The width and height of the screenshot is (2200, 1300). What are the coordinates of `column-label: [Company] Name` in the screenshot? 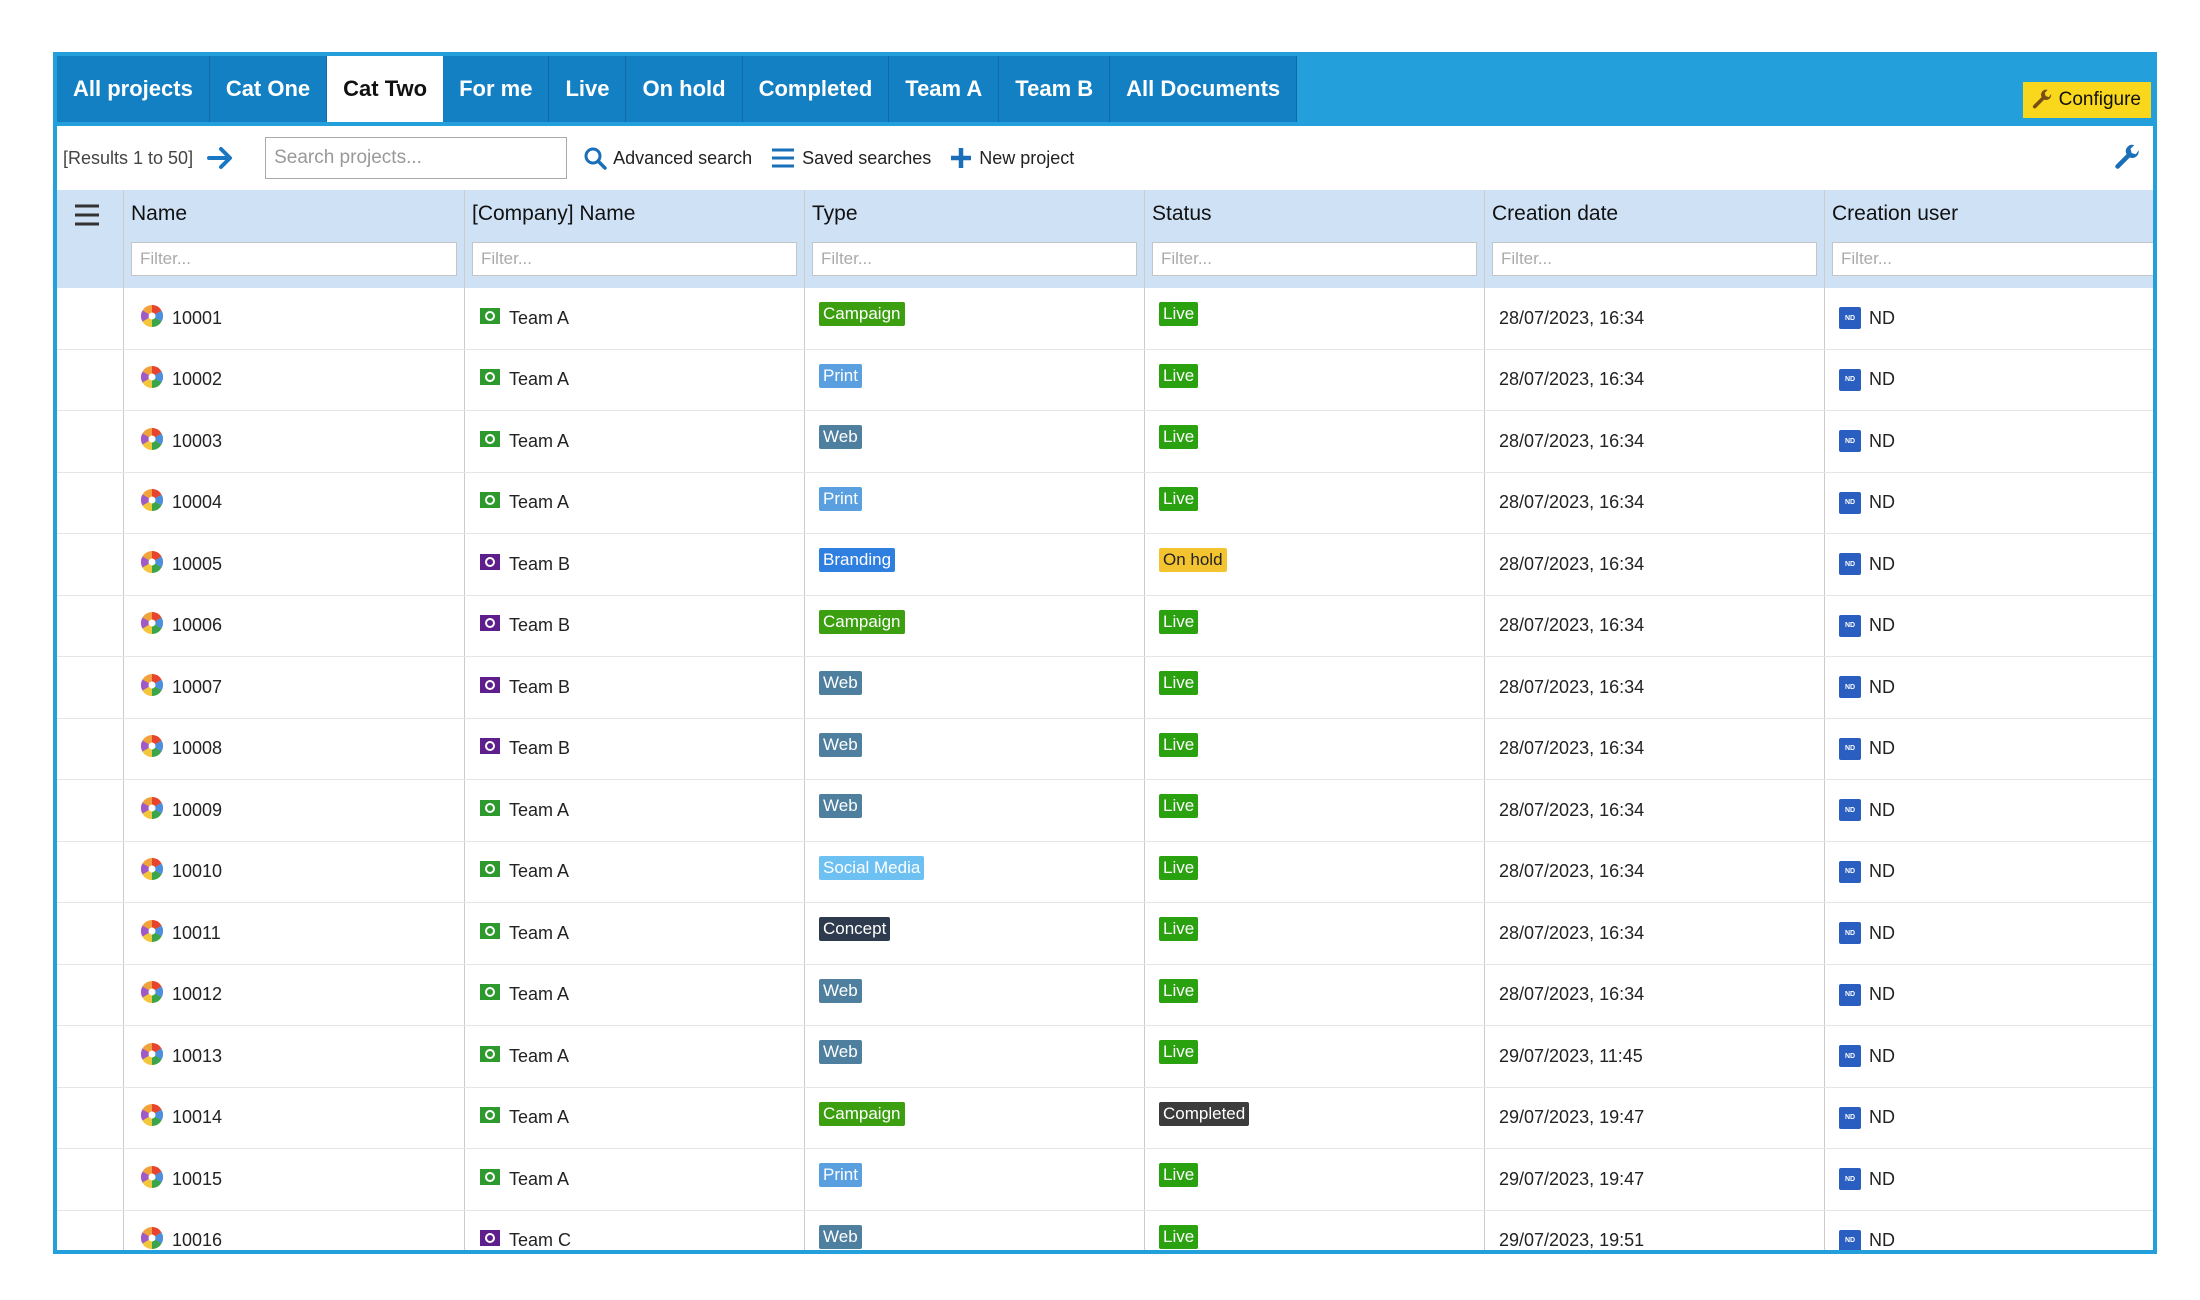 It's located at (554, 213).